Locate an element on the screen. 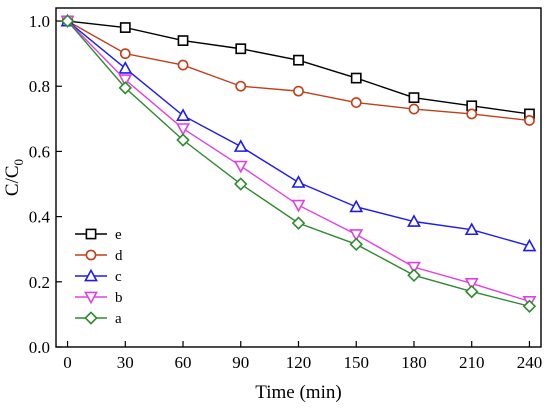 The image size is (550, 408). x-axis-label: Time (min) is located at coordinates (298, 392).